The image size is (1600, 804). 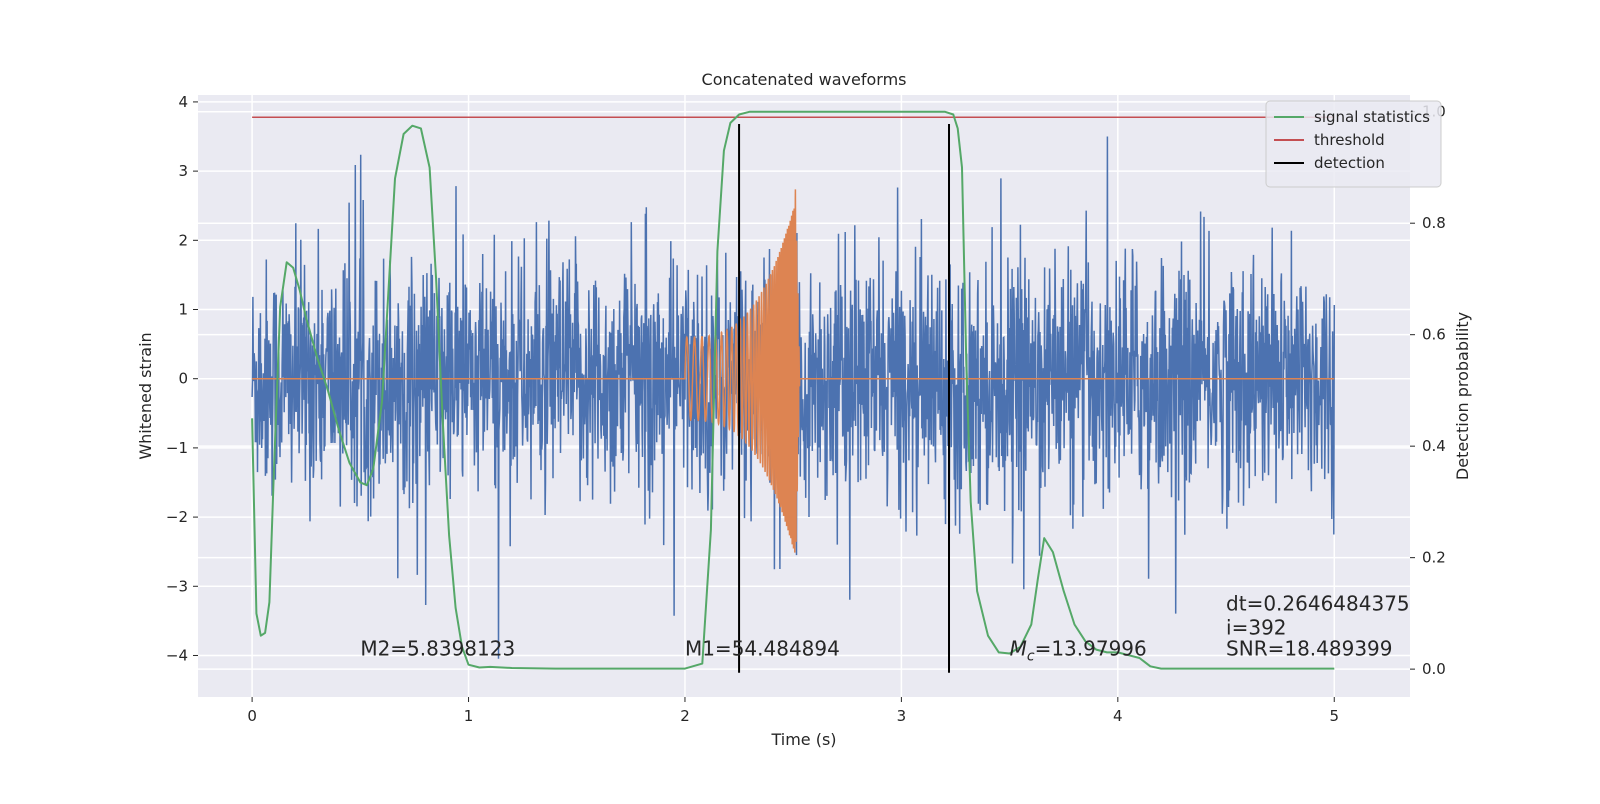 I want to click on y2-tick-label: 0.6, so click(x=1434, y=335).